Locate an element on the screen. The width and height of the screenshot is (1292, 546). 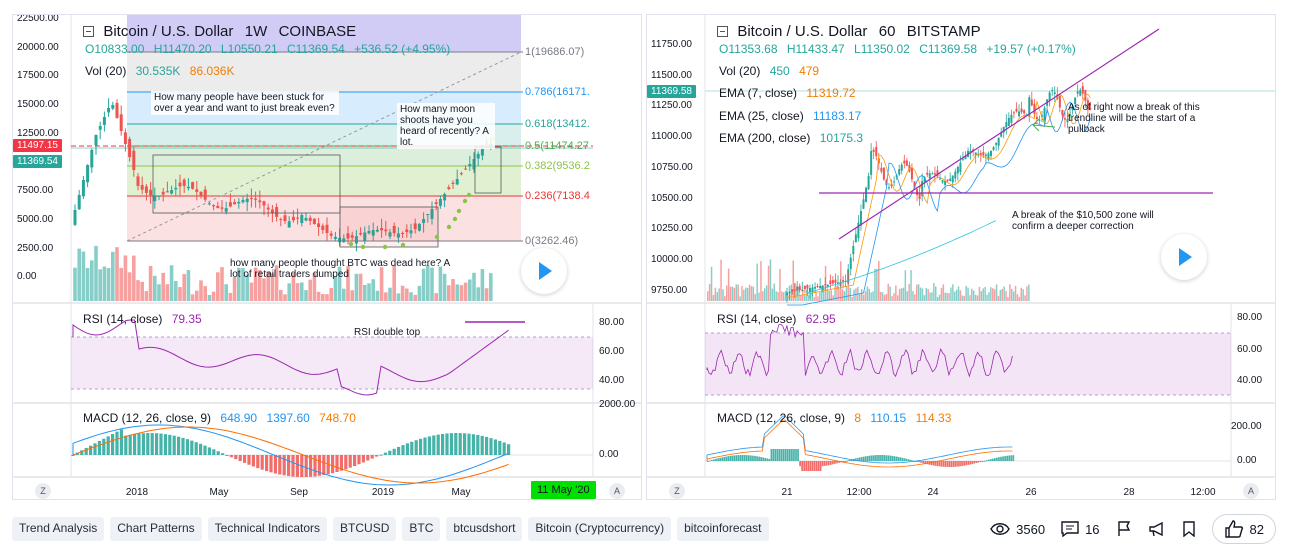
tag: BTC is located at coordinates (421, 529).